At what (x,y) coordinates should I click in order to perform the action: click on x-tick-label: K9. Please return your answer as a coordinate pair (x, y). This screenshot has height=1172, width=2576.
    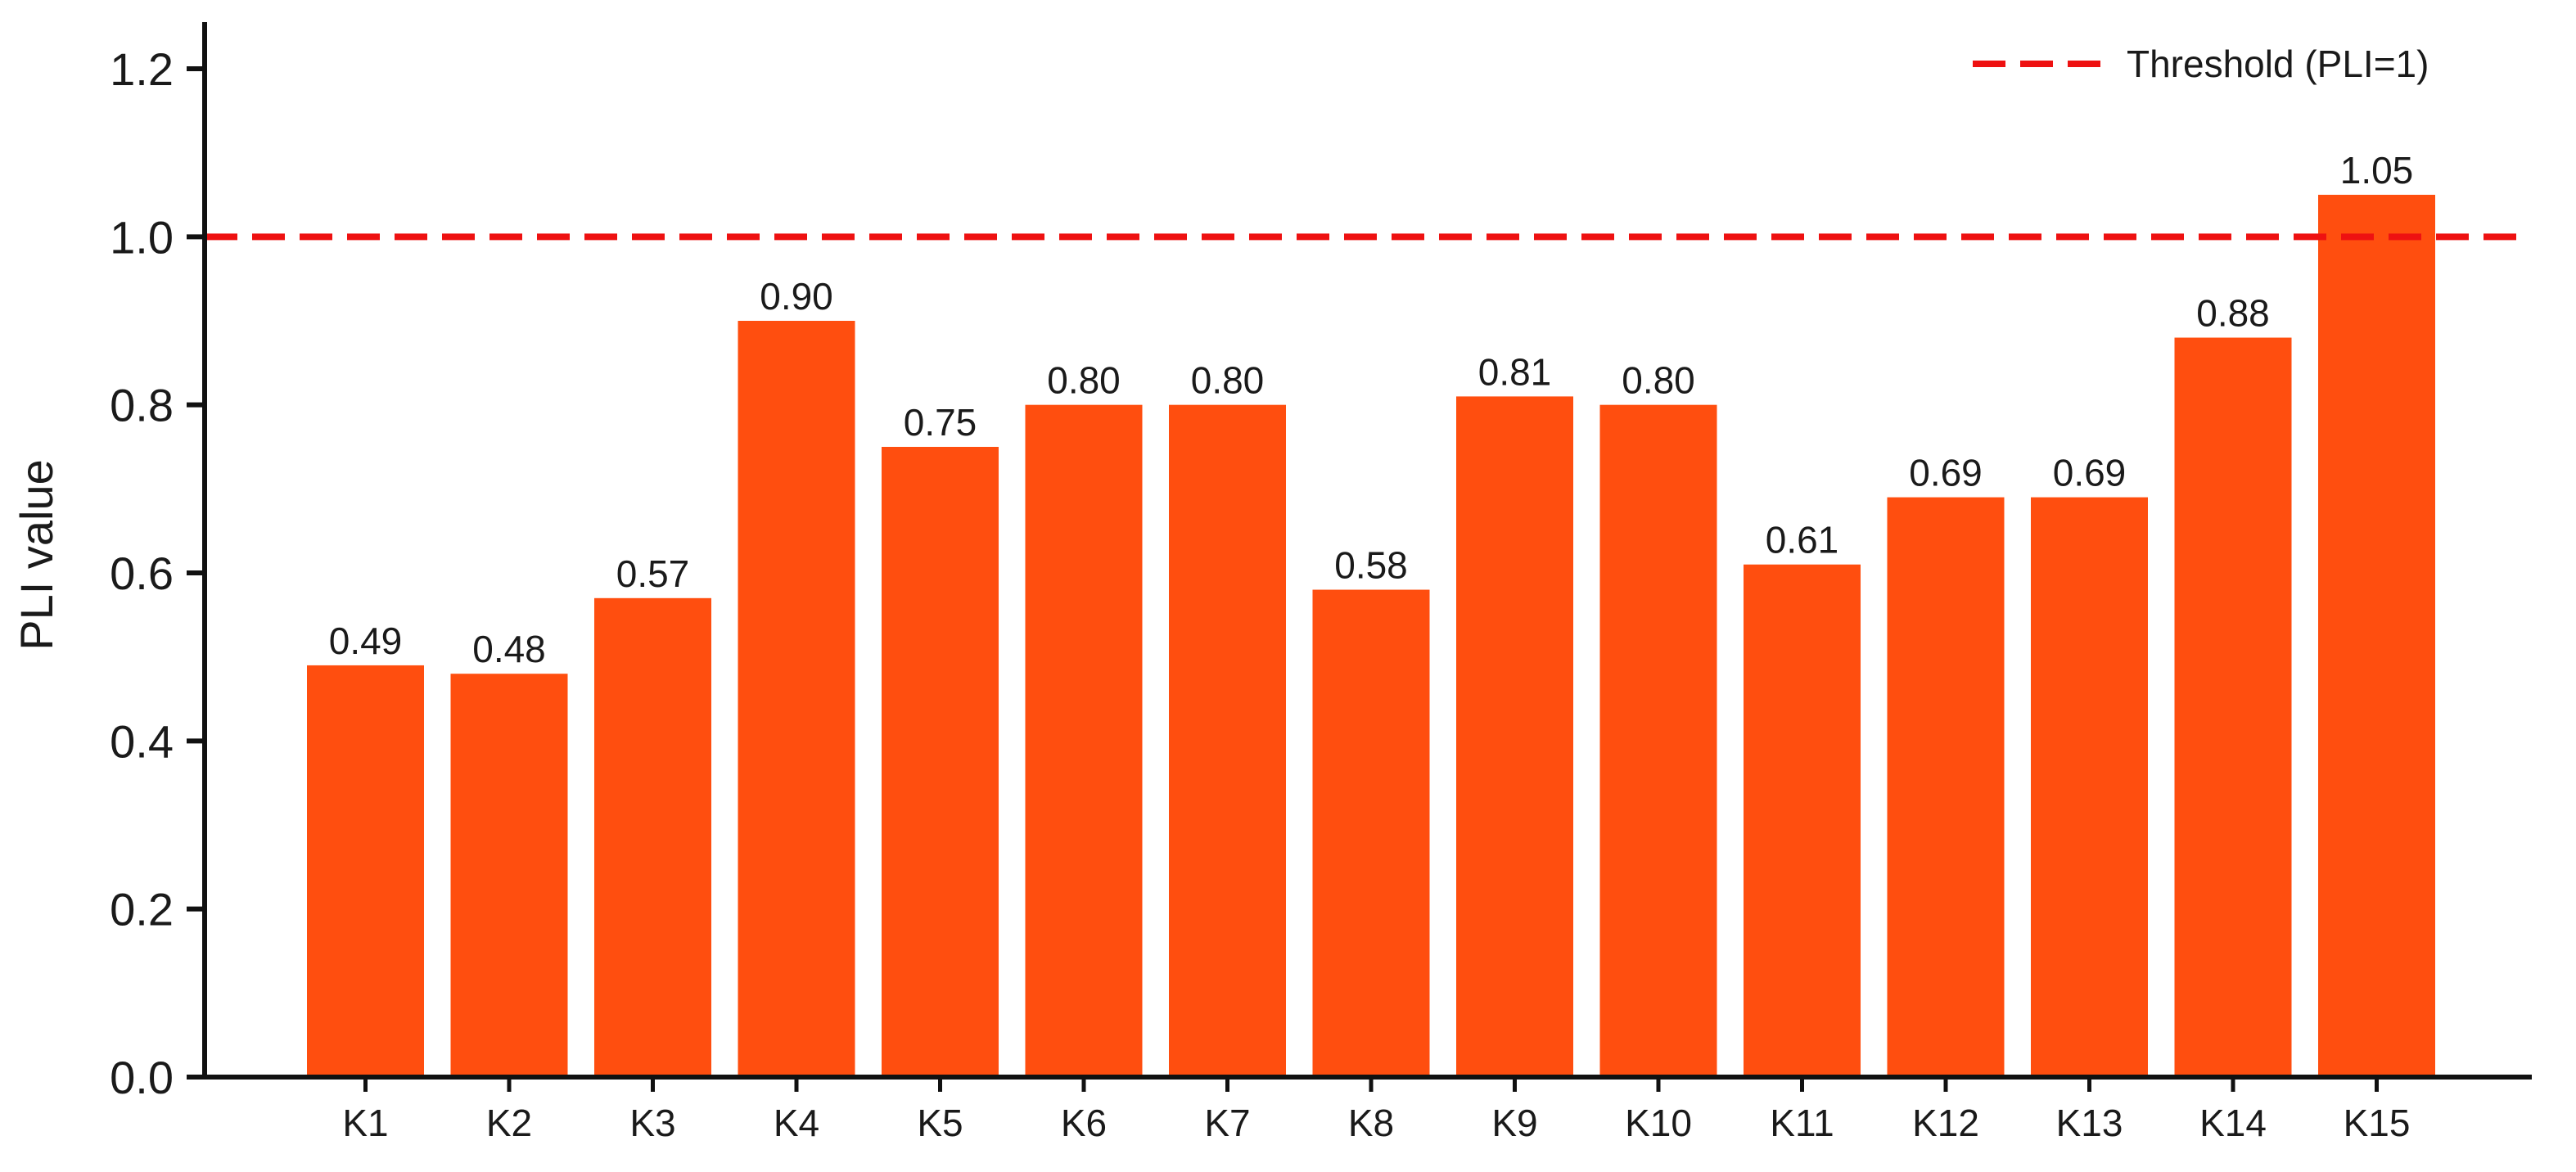
    Looking at the image, I should click on (1514, 1123).